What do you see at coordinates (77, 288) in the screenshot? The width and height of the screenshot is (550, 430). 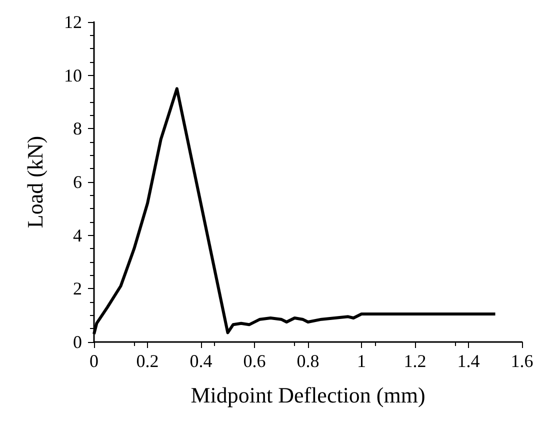 I see `y-tick-label: 2` at bounding box center [77, 288].